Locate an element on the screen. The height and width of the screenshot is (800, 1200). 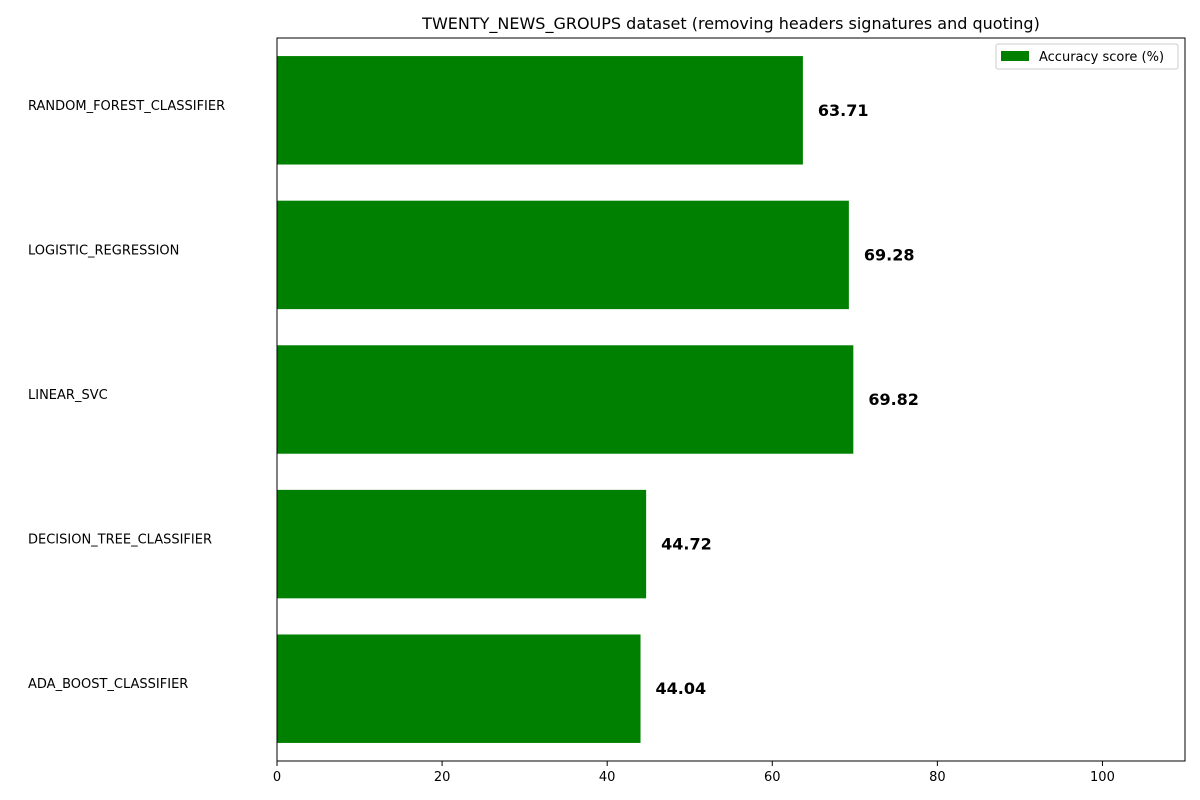
x-tick-label: 0 is located at coordinates (277, 777).